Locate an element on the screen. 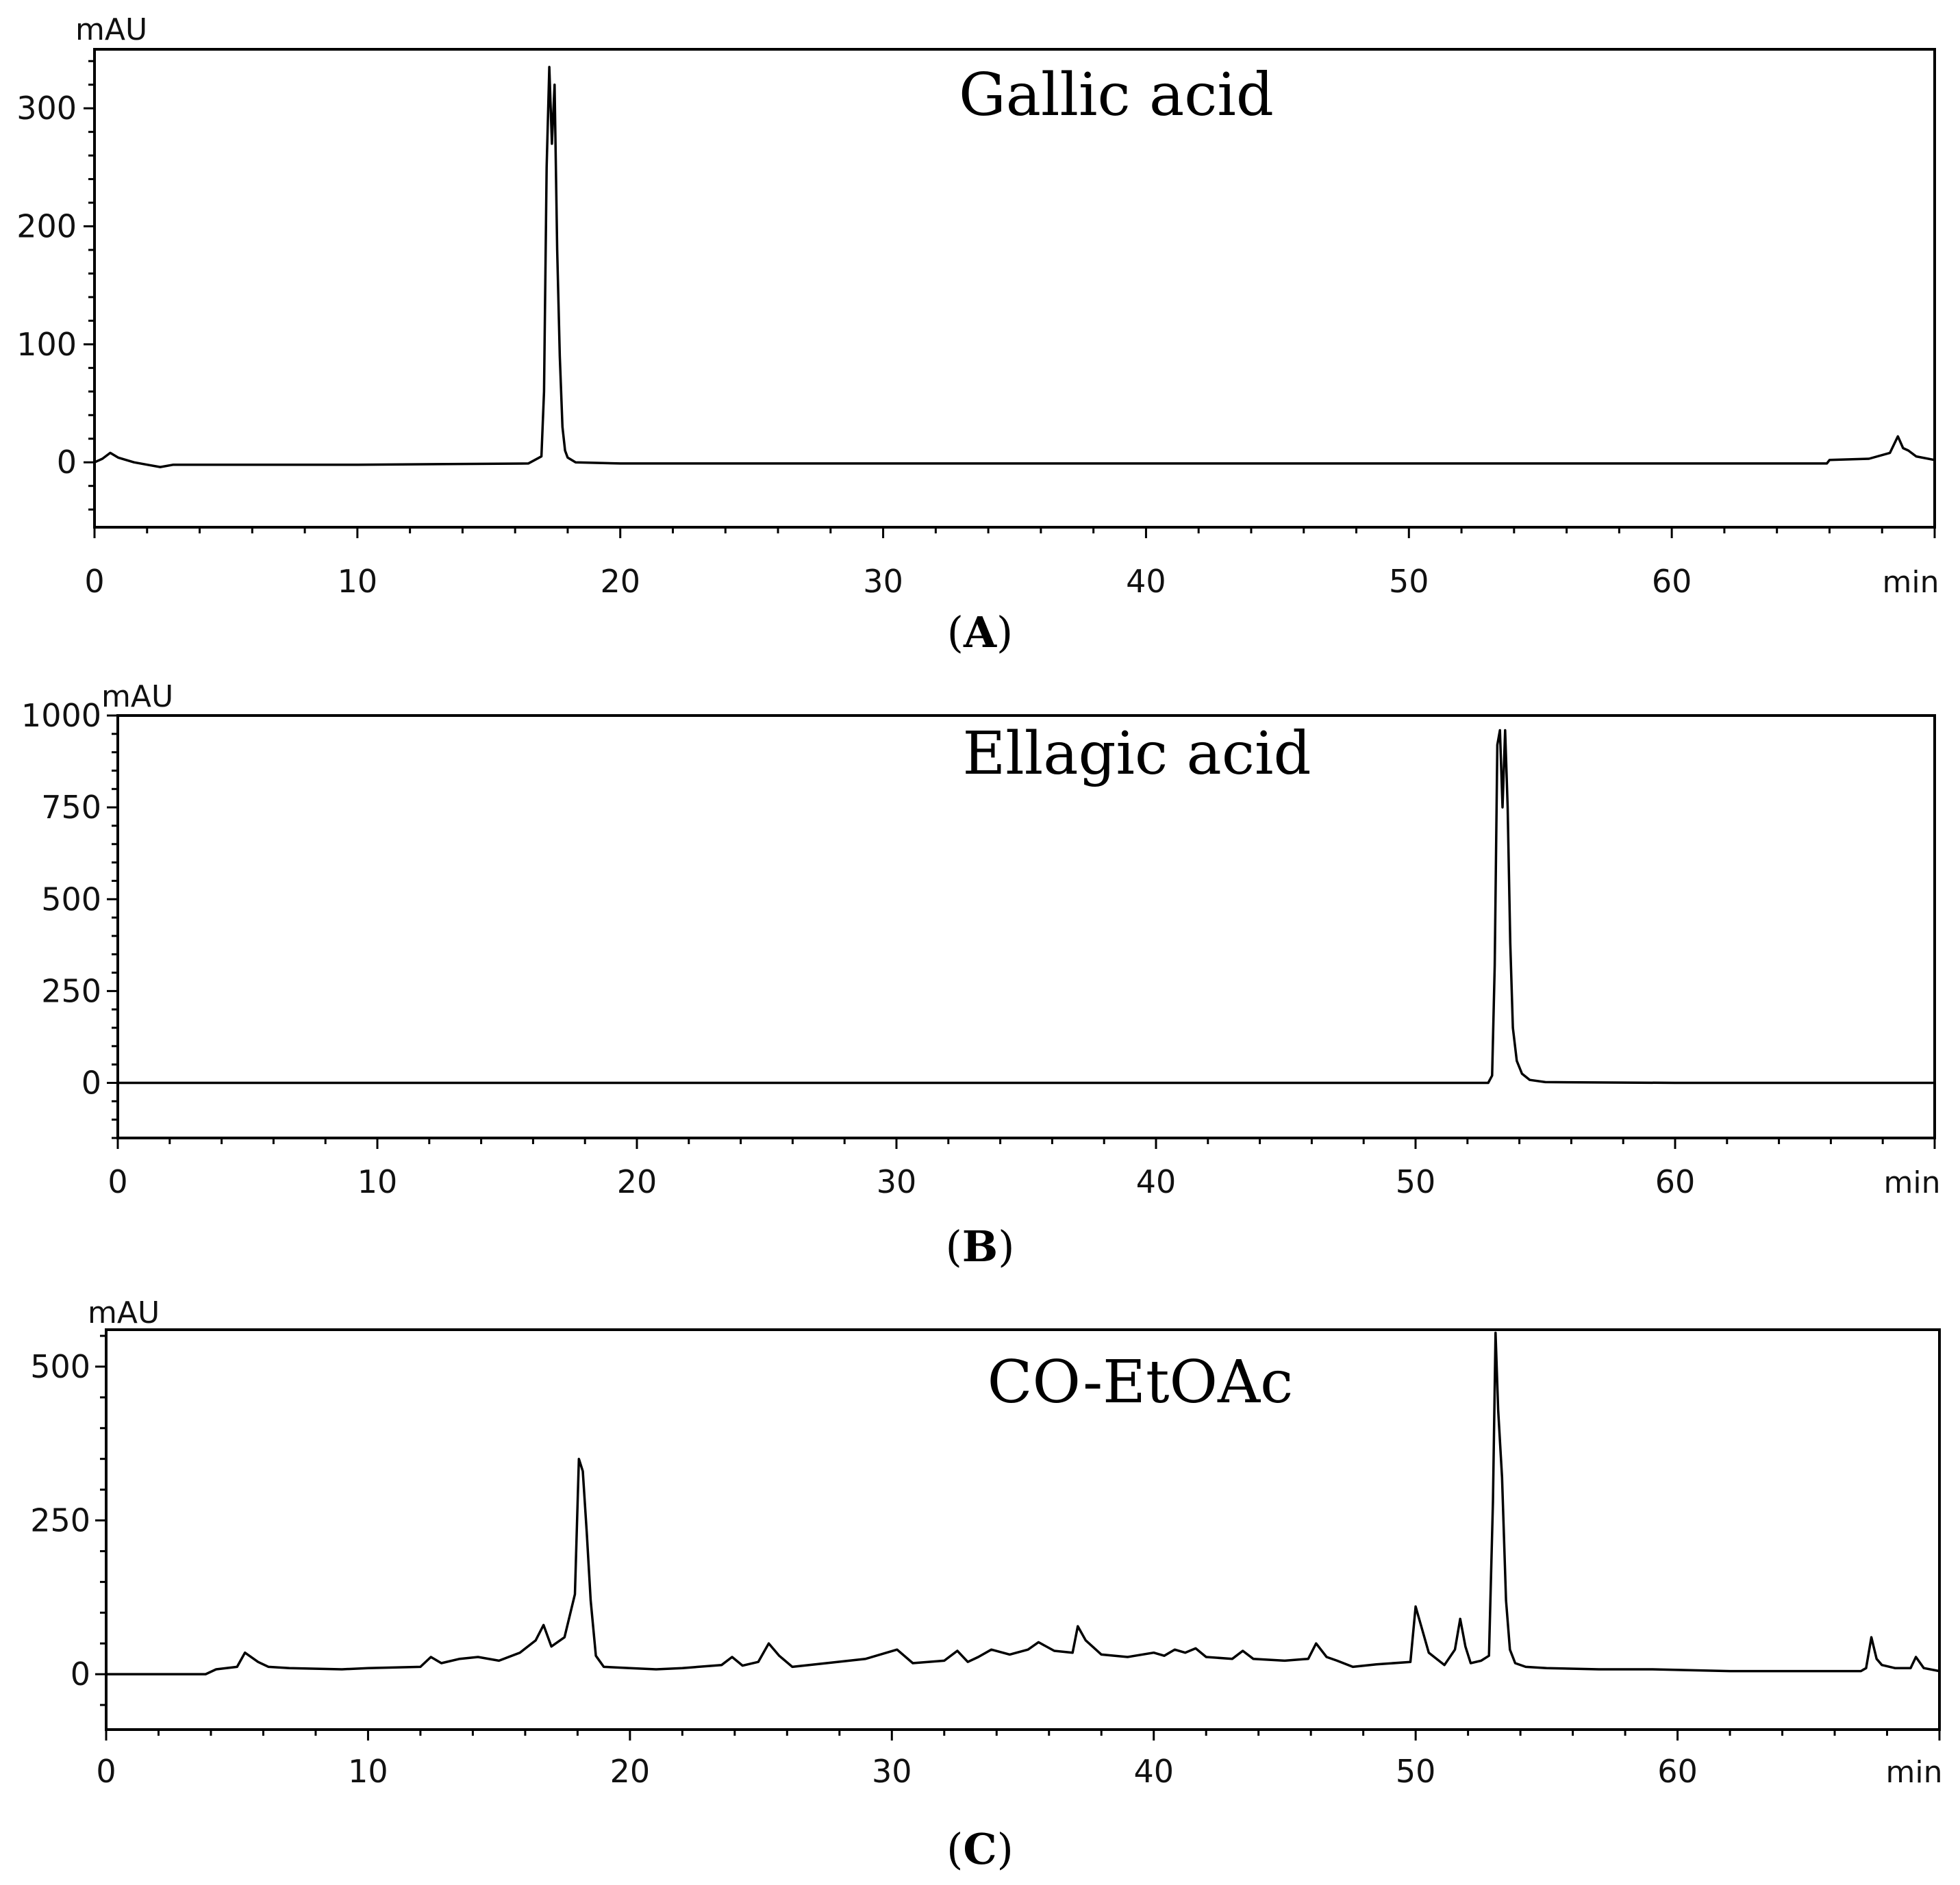 The image size is (1960, 1885). compound-label: Gallic acid is located at coordinates (1117, 95).